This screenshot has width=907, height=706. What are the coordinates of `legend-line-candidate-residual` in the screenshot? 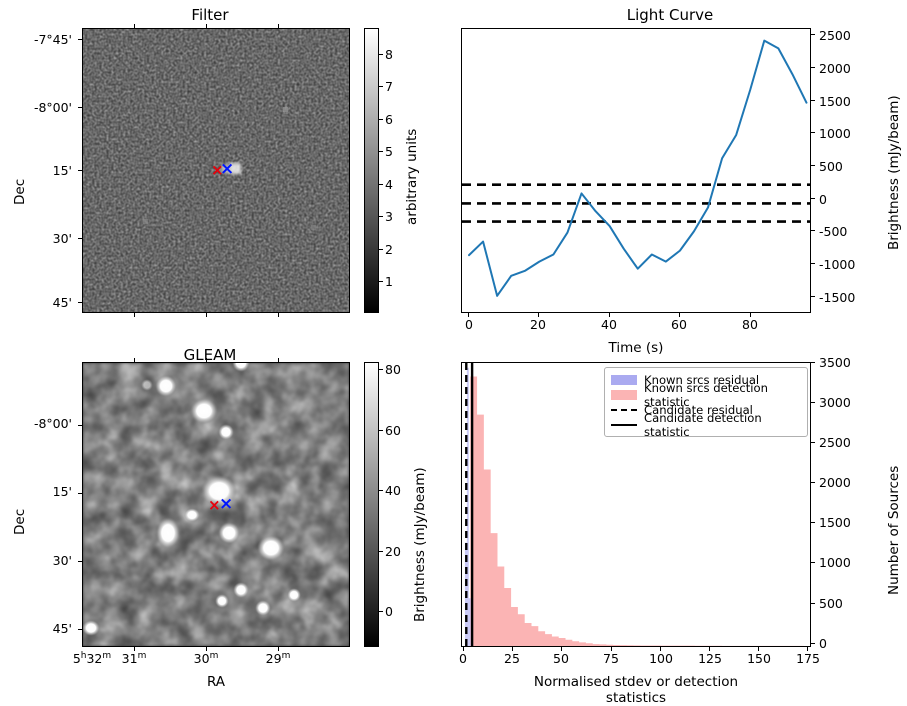 It's located at (624, 409).